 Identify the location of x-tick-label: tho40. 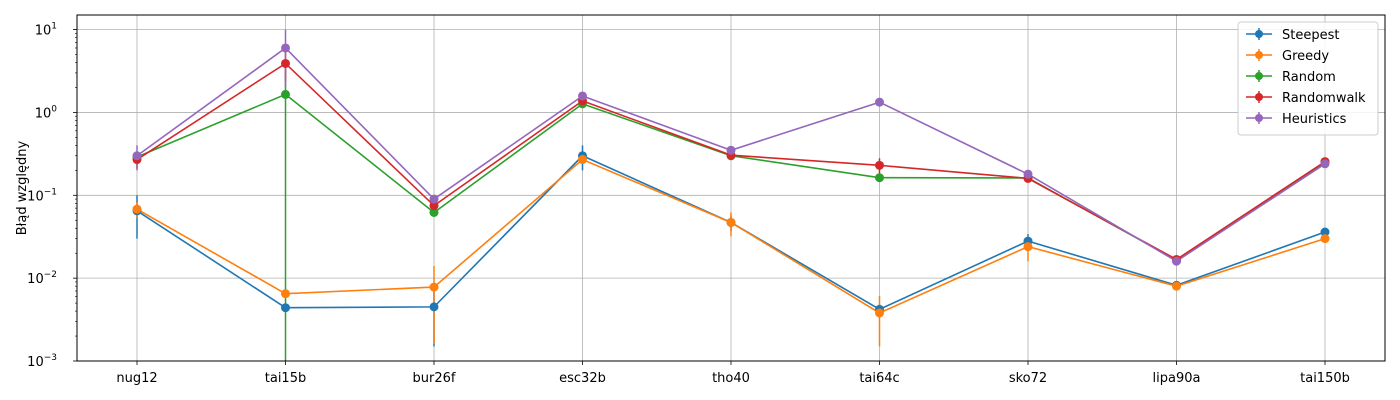
(731, 378).